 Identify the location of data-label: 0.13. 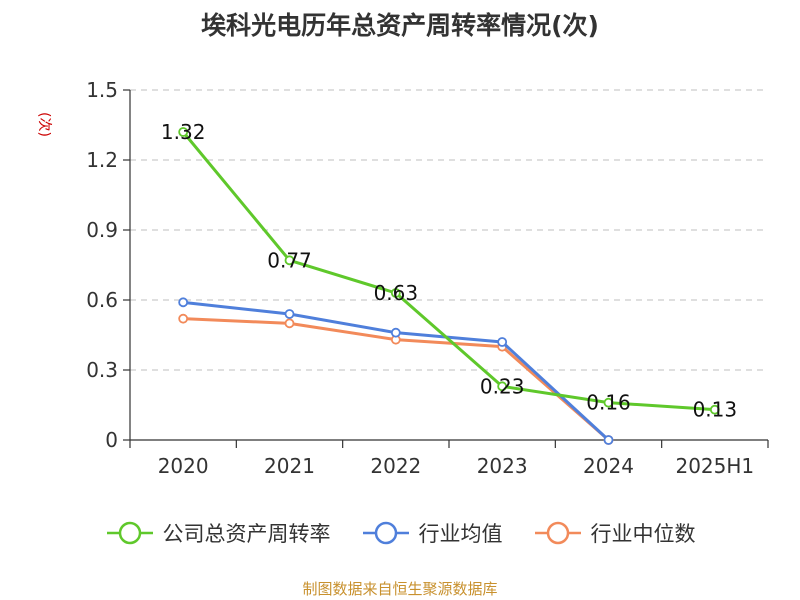
(715, 410).